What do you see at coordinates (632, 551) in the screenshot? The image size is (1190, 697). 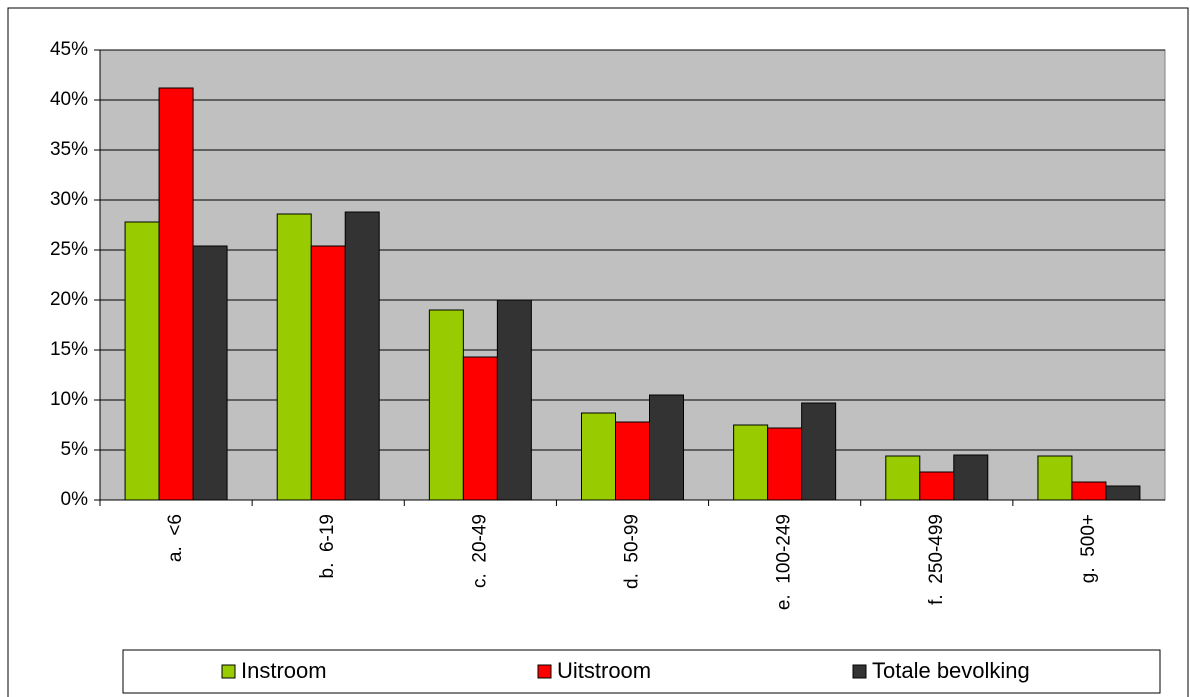 I see `x-tick-label: d. 50-99` at bounding box center [632, 551].